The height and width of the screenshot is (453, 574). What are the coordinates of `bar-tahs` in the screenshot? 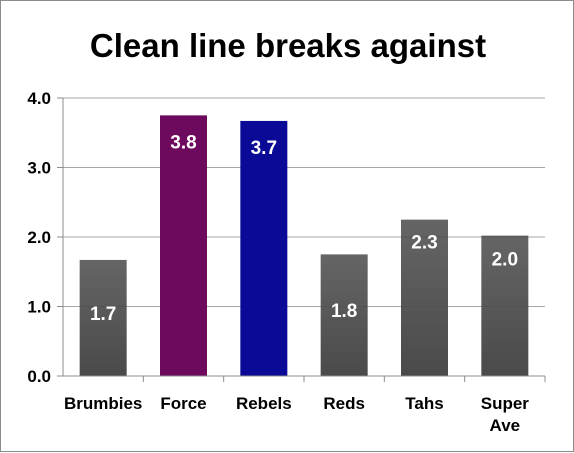 It's located at (424, 297).